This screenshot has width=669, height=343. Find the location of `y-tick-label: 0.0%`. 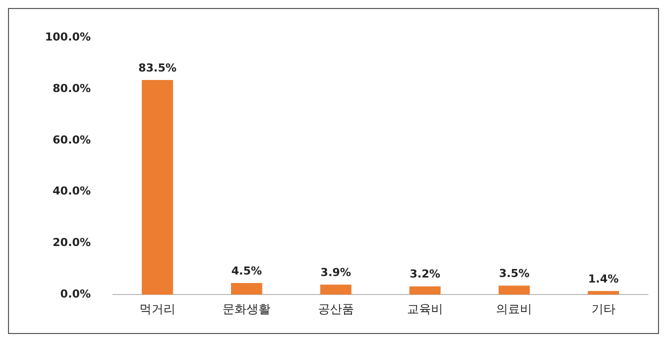

y-tick-label: 0.0% is located at coordinates (75, 293).